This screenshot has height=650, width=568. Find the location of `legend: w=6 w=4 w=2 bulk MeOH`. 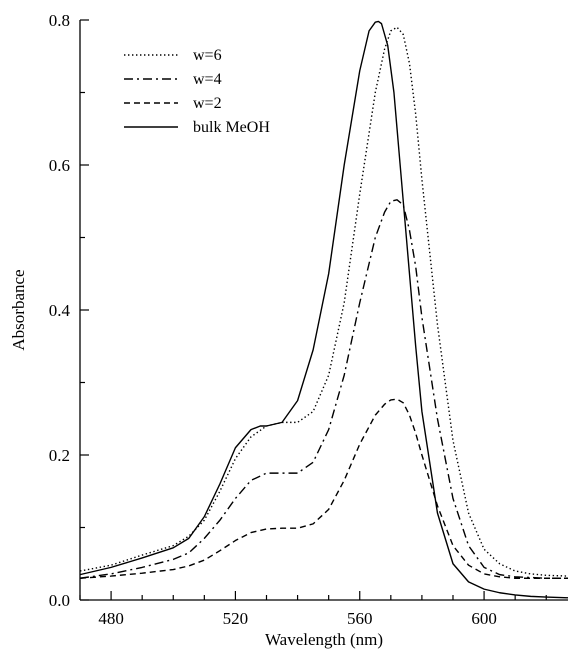

legend: w=6 w=4 w=2 bulk MeOH is located at coordinates (197, 91).